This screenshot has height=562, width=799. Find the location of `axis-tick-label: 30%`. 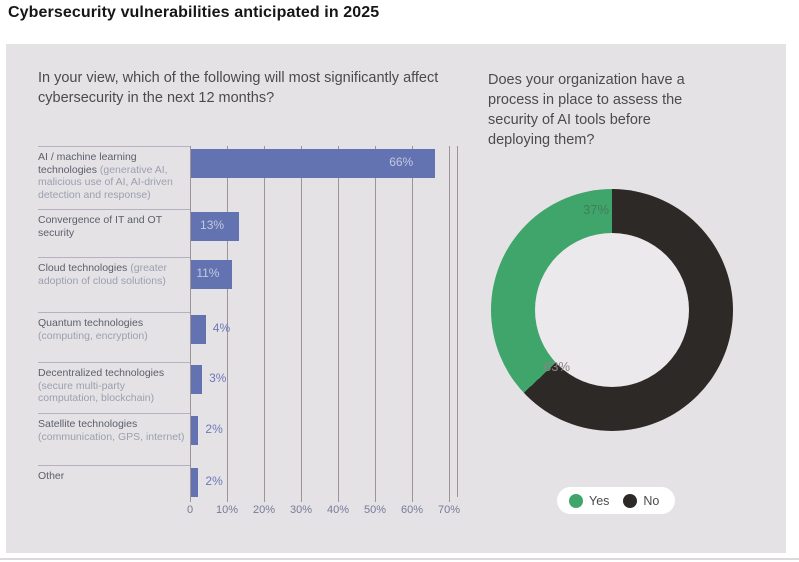

axis-tick-label: 30% is located at coordinates (301, 510).